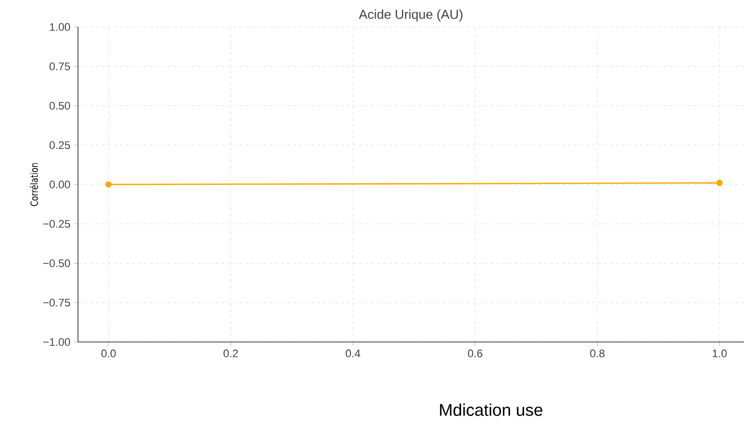 Image resolution: width=744 pixels, height=439 pixels. I want to click on x-tick-label: 0.8, so click(597, 354).